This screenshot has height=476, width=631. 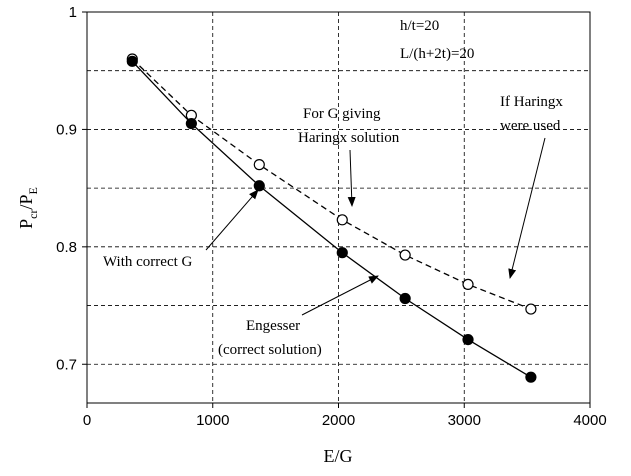 I want to click on y-tick-label: 0.8, so click(x=66, y=247).